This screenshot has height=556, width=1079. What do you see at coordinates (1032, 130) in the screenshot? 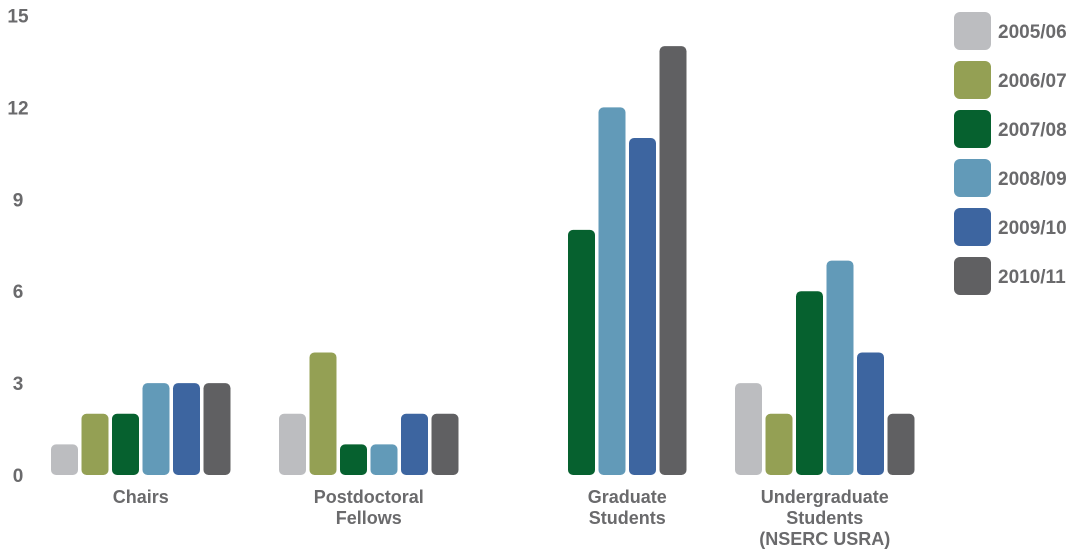
I see `legend-label: 2007/08` at bounding box center [1032, 130].